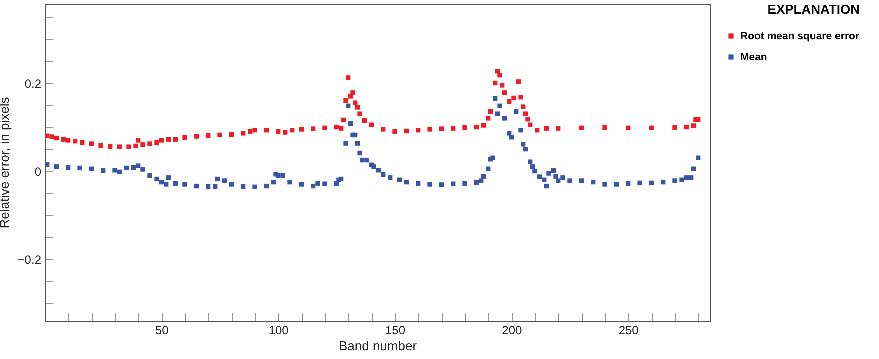  What do you see at coordinates (814, 9) in the screenshot?
I see `legend-title: EXPLANATION` at bounding box center [814, 9].